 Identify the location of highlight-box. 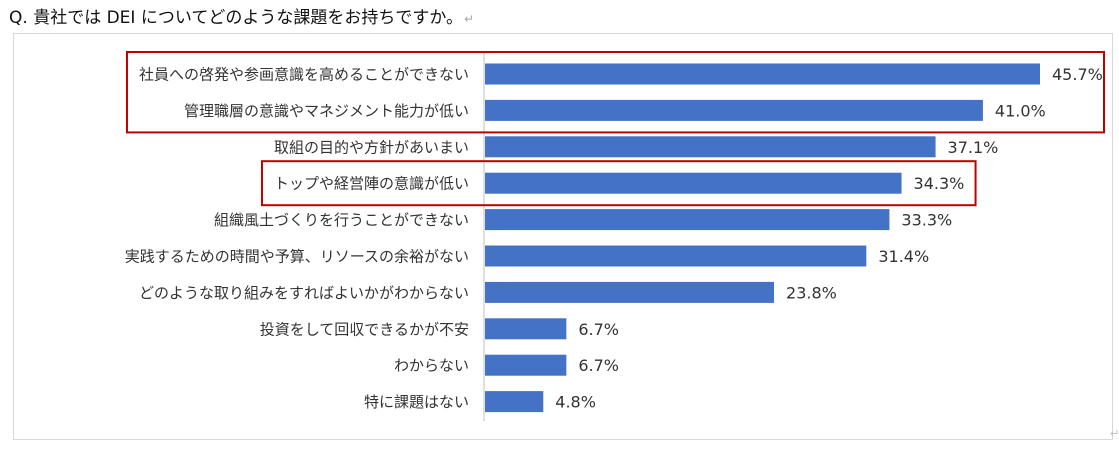
(618, 183).